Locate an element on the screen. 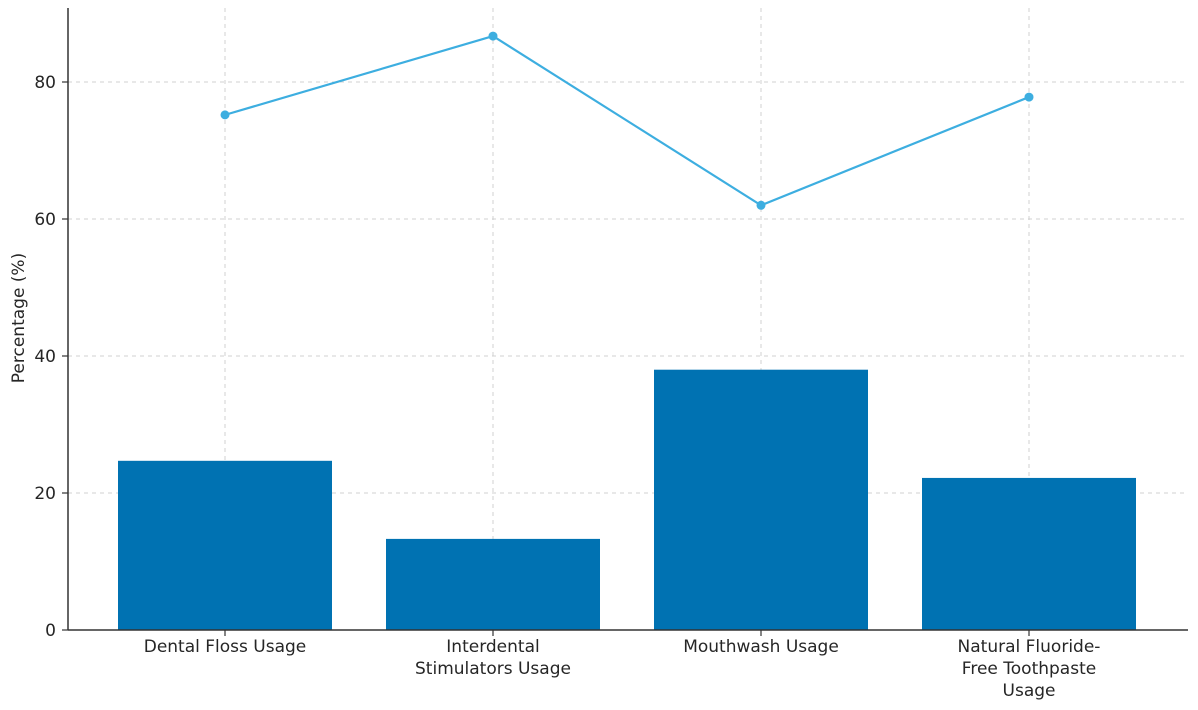 The height and width of the screenshot is (710, 1198). x-tick-label: Mouthwash Usage is located at coordinates (761, 647).